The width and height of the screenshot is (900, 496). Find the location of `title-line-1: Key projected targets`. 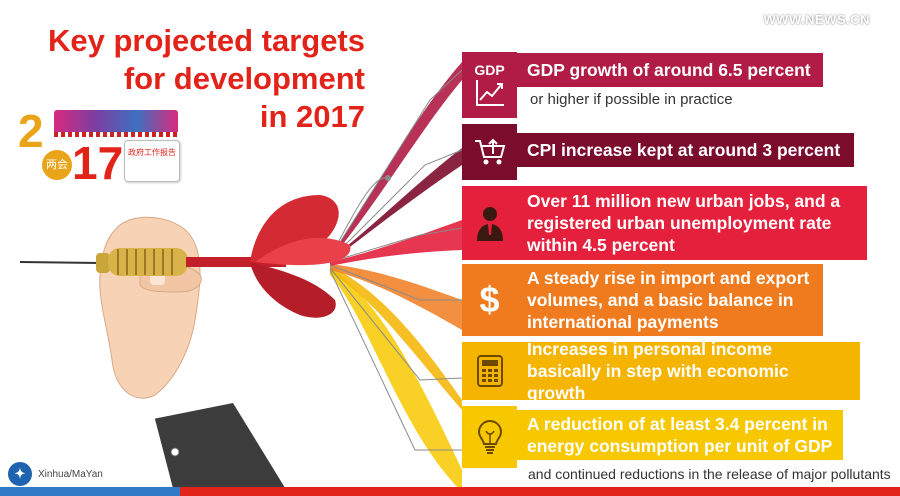

title-line-1: Key projected targets is located at coordinates (206, 40).